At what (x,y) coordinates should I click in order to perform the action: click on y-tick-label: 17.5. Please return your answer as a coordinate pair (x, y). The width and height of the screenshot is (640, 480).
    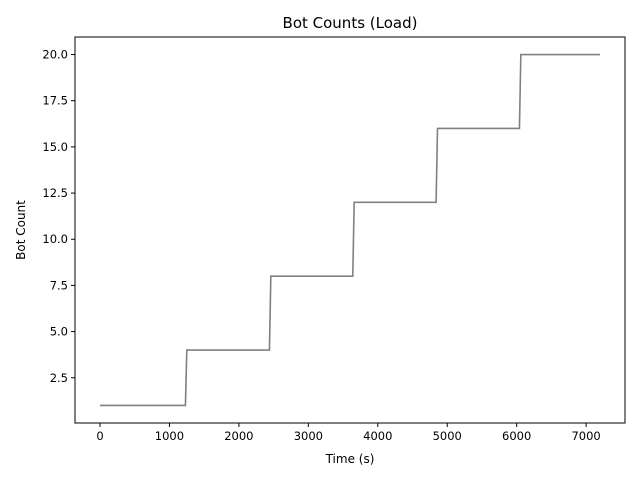
    Looking at the image, I should click on (55, 101).